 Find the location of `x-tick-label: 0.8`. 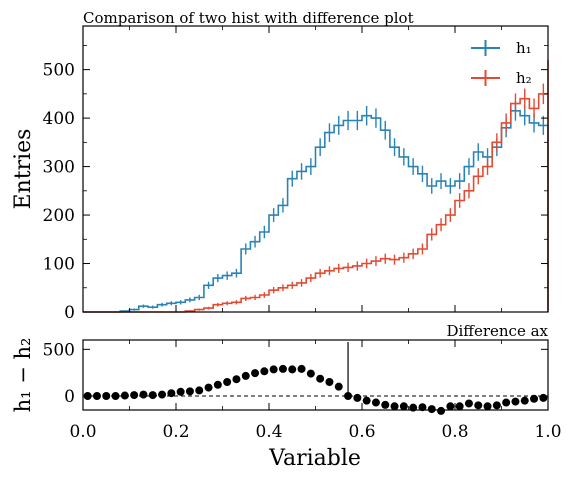

x-tick-label: 0.8 is located at coordinates (454, 432).